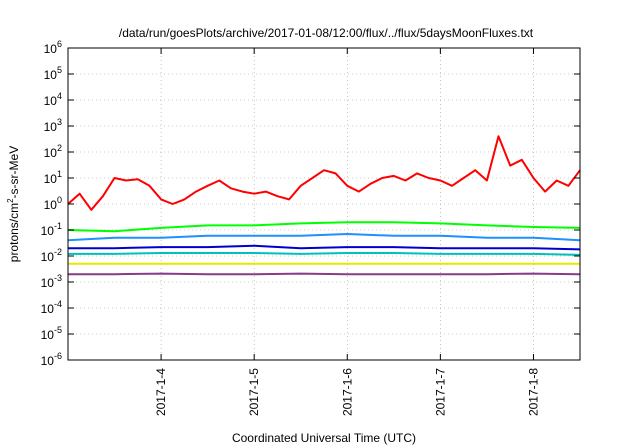 The width and height of the screenshot is (640, 448). I want to click on y-tick-label-exp: 1, so click(59, 174).